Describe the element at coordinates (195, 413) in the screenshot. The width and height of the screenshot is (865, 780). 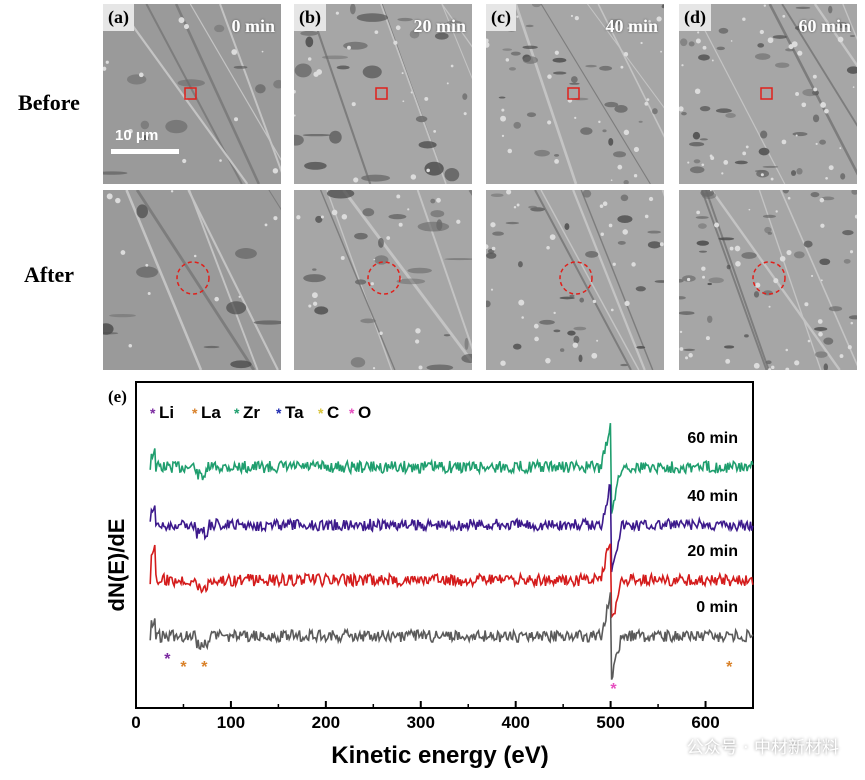
I see `legend-star-la: *` at that location.